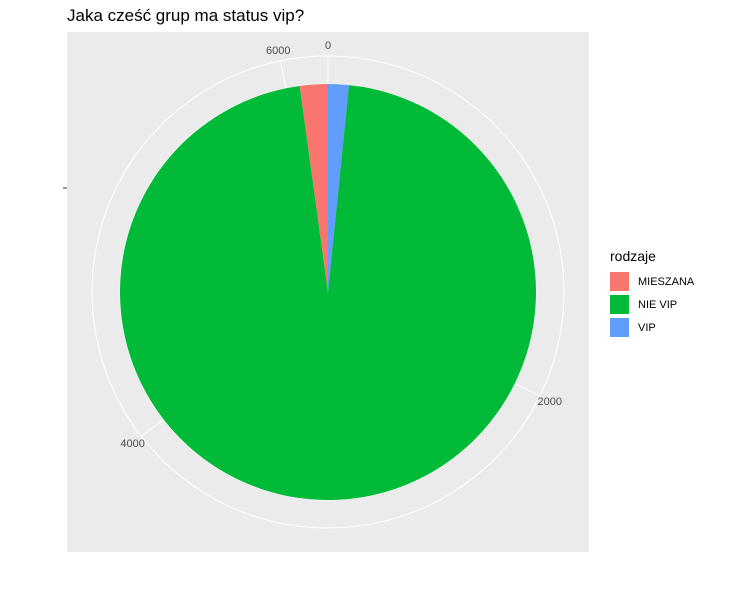  Describe the element at coordinates (647, 327) in the screenshot. I see `legend-label-vip: VIP` at that location.